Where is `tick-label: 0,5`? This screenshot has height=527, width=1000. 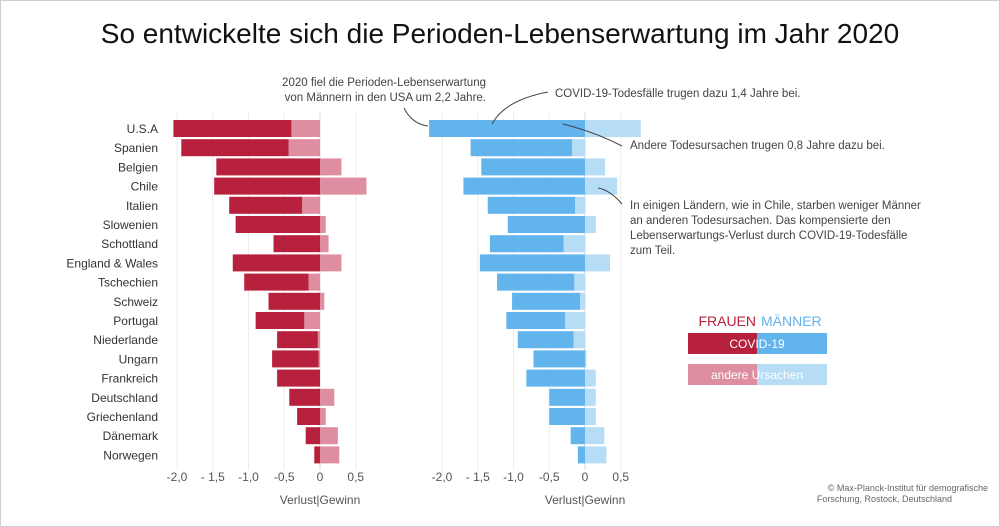 tick-label: 0,5 is located at coordinates (355, 477).